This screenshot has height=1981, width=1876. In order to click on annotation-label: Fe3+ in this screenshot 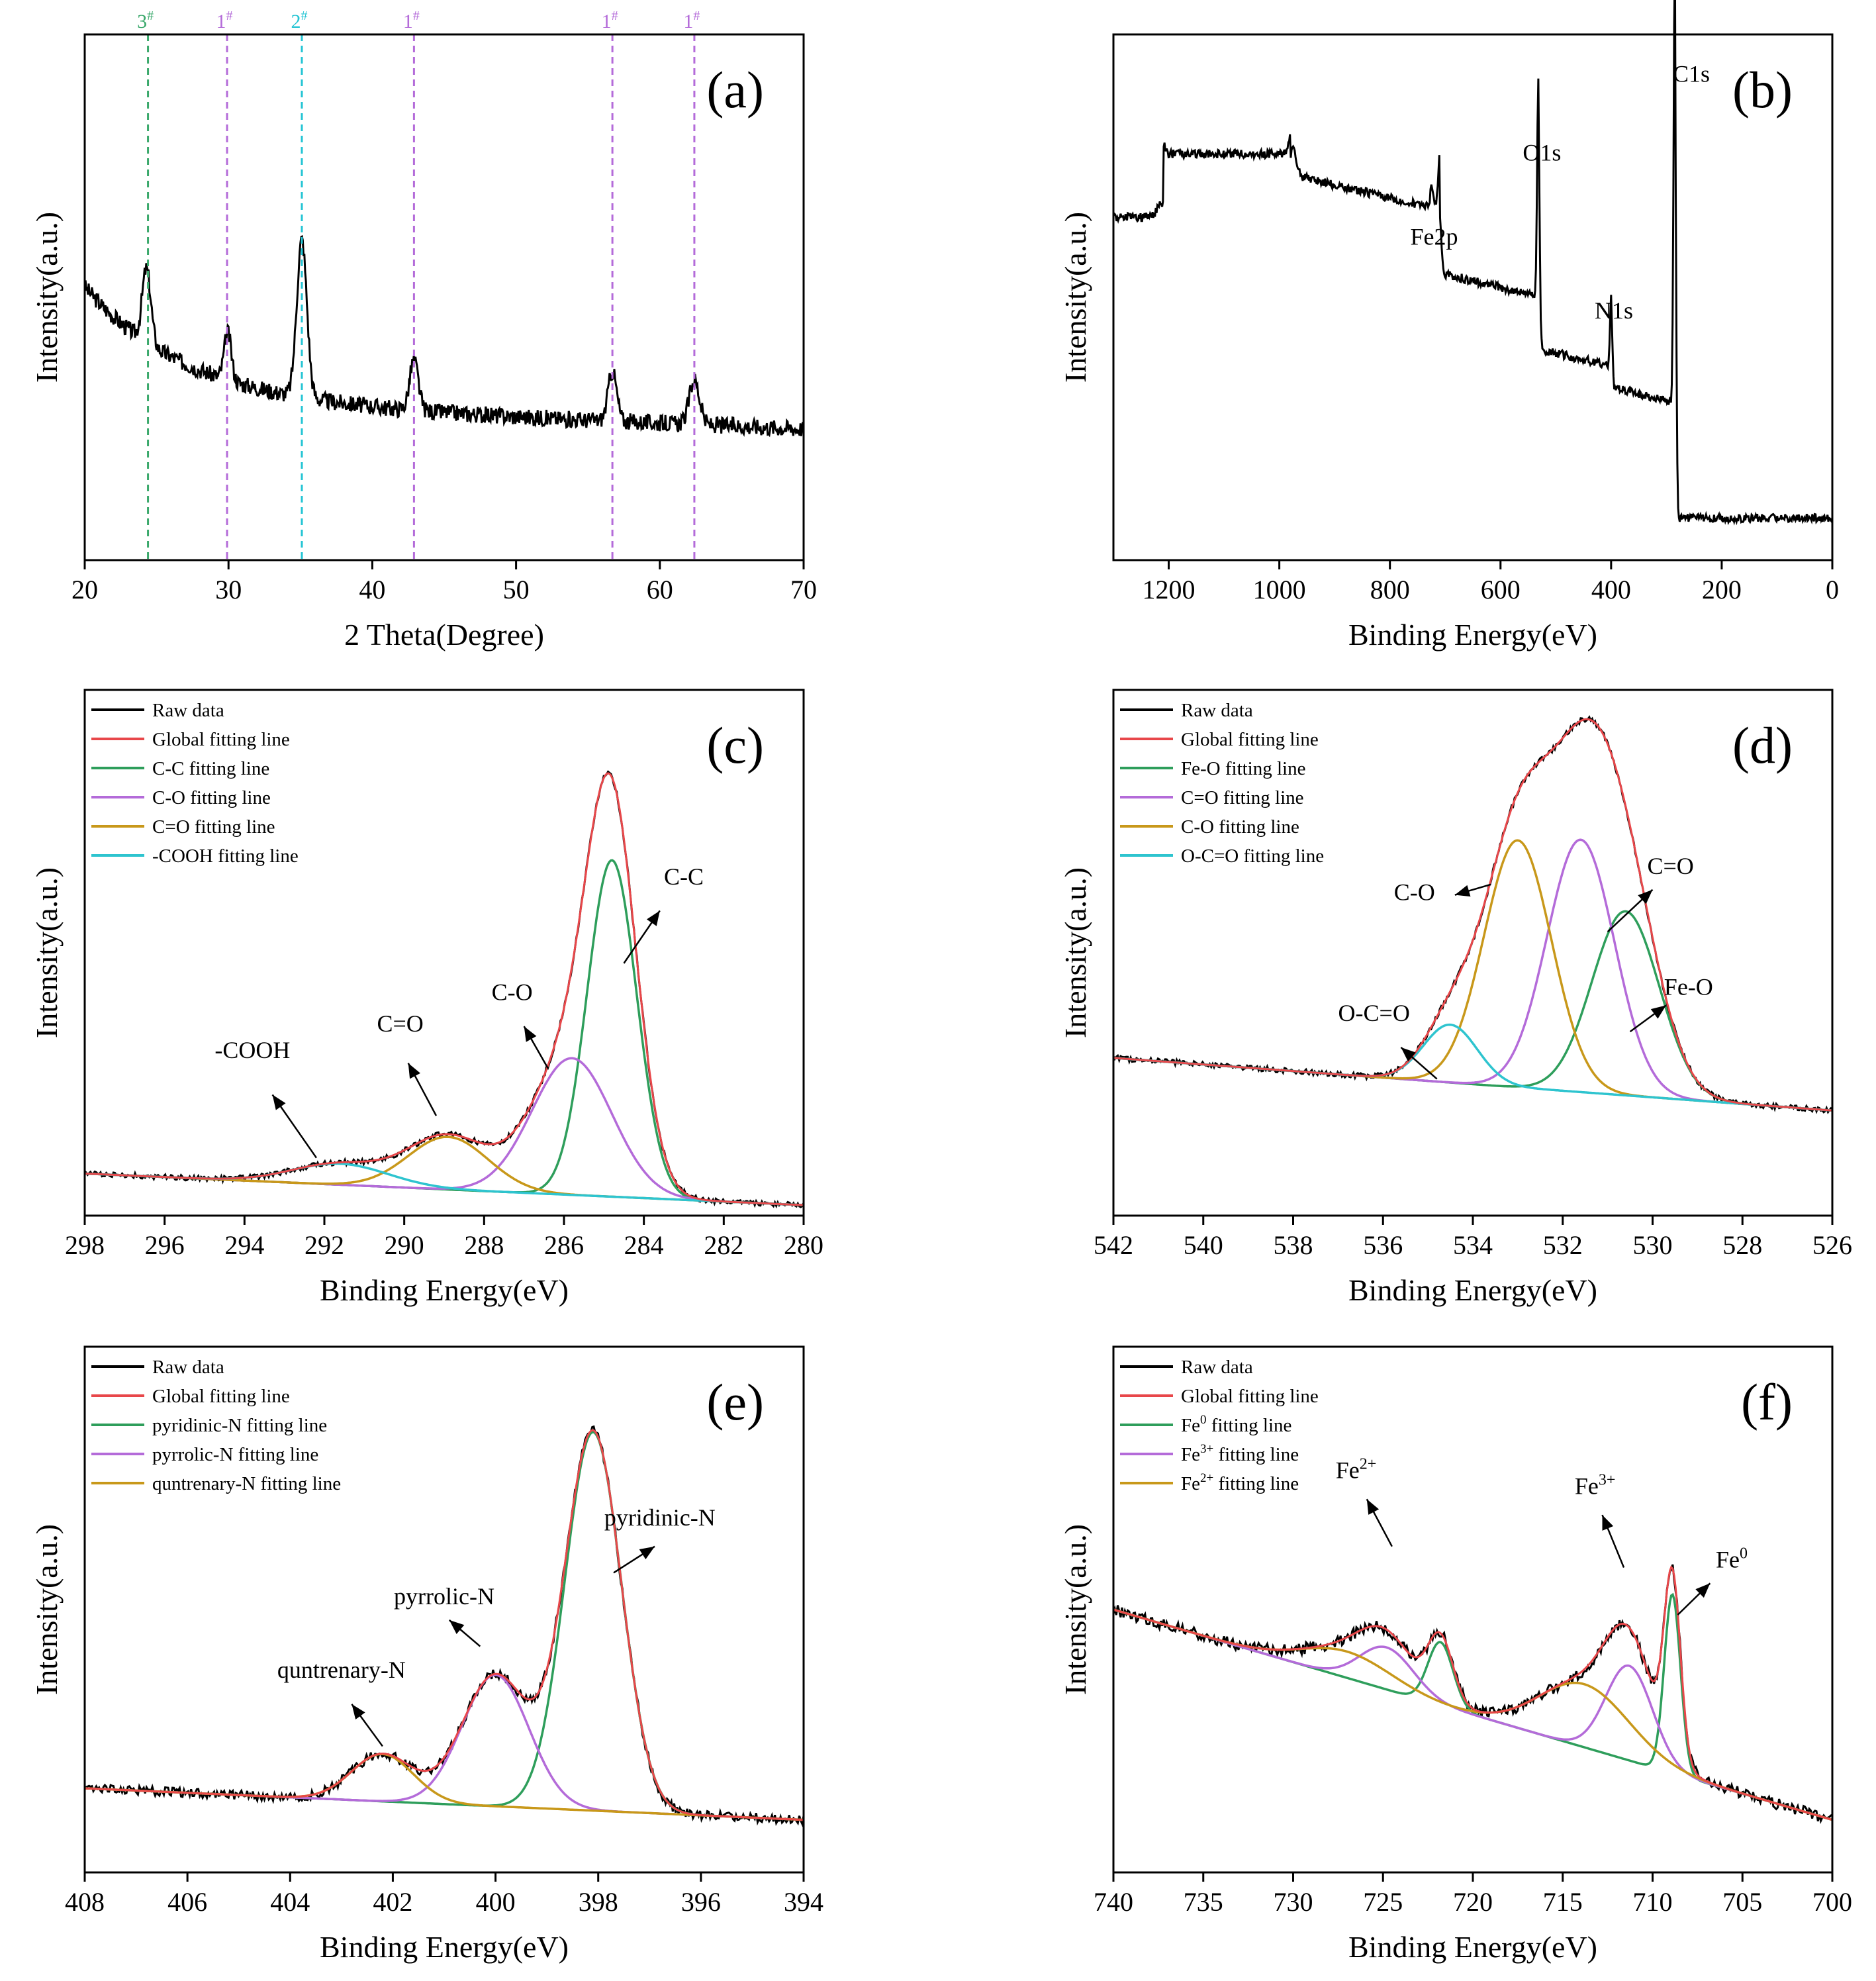, I will do `click(1596, 1485)`.